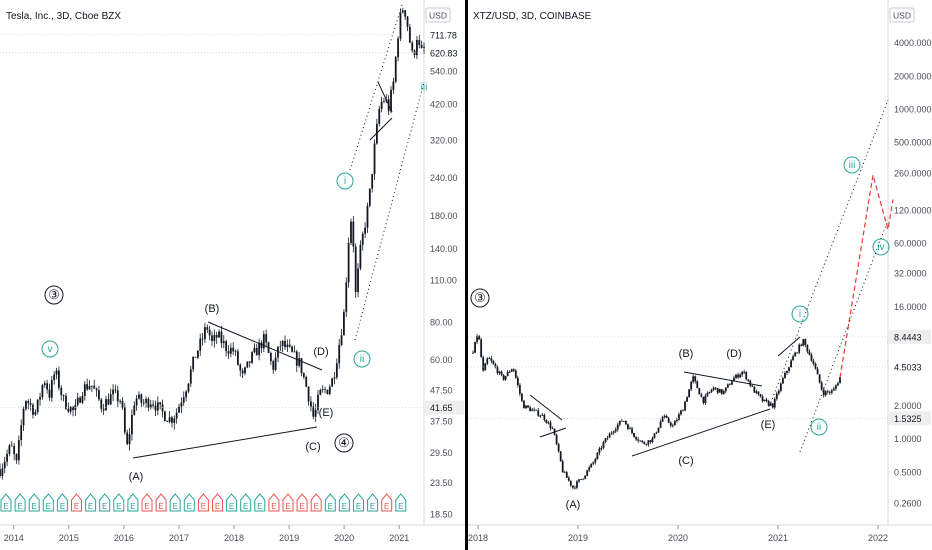 The image size is (932, 550). Describe the element at coordinates (443, 280) in the screenshot. I see `y-tick-label: 110.00` at that location.